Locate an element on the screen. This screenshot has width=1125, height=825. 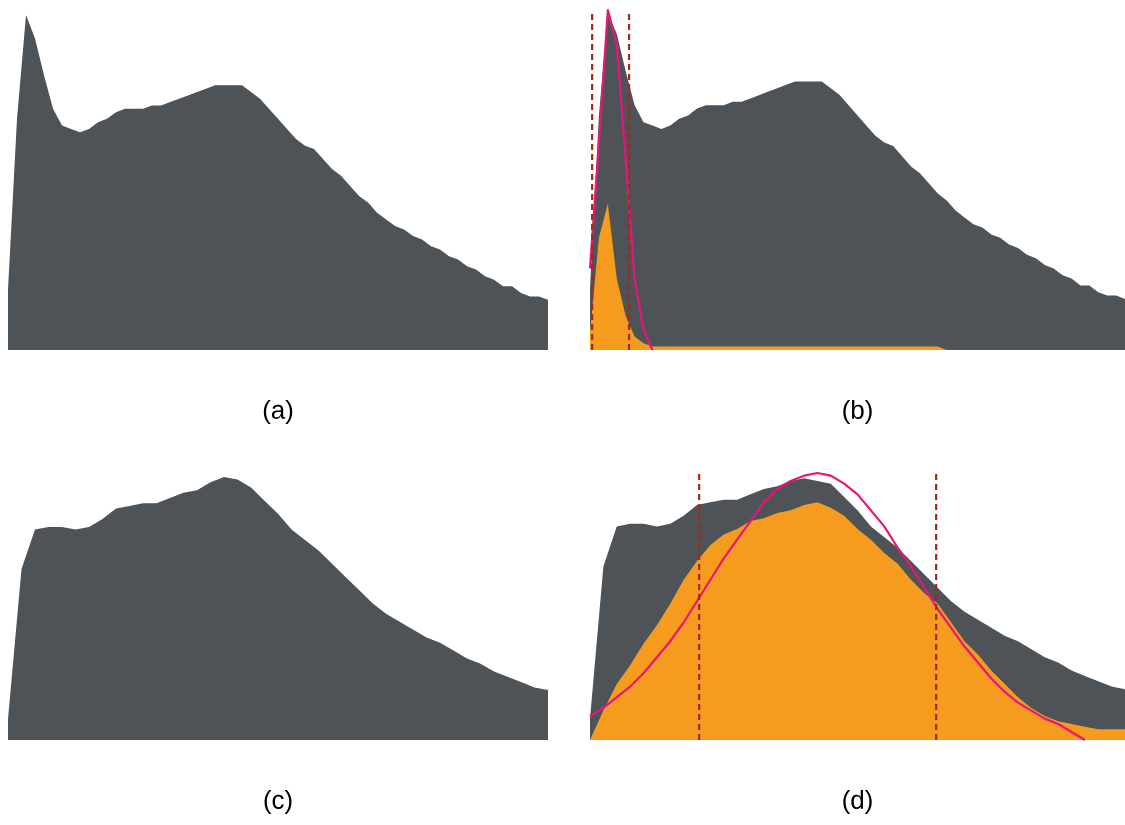
x-axis-title: (b) is located at coordinates (857, 412).